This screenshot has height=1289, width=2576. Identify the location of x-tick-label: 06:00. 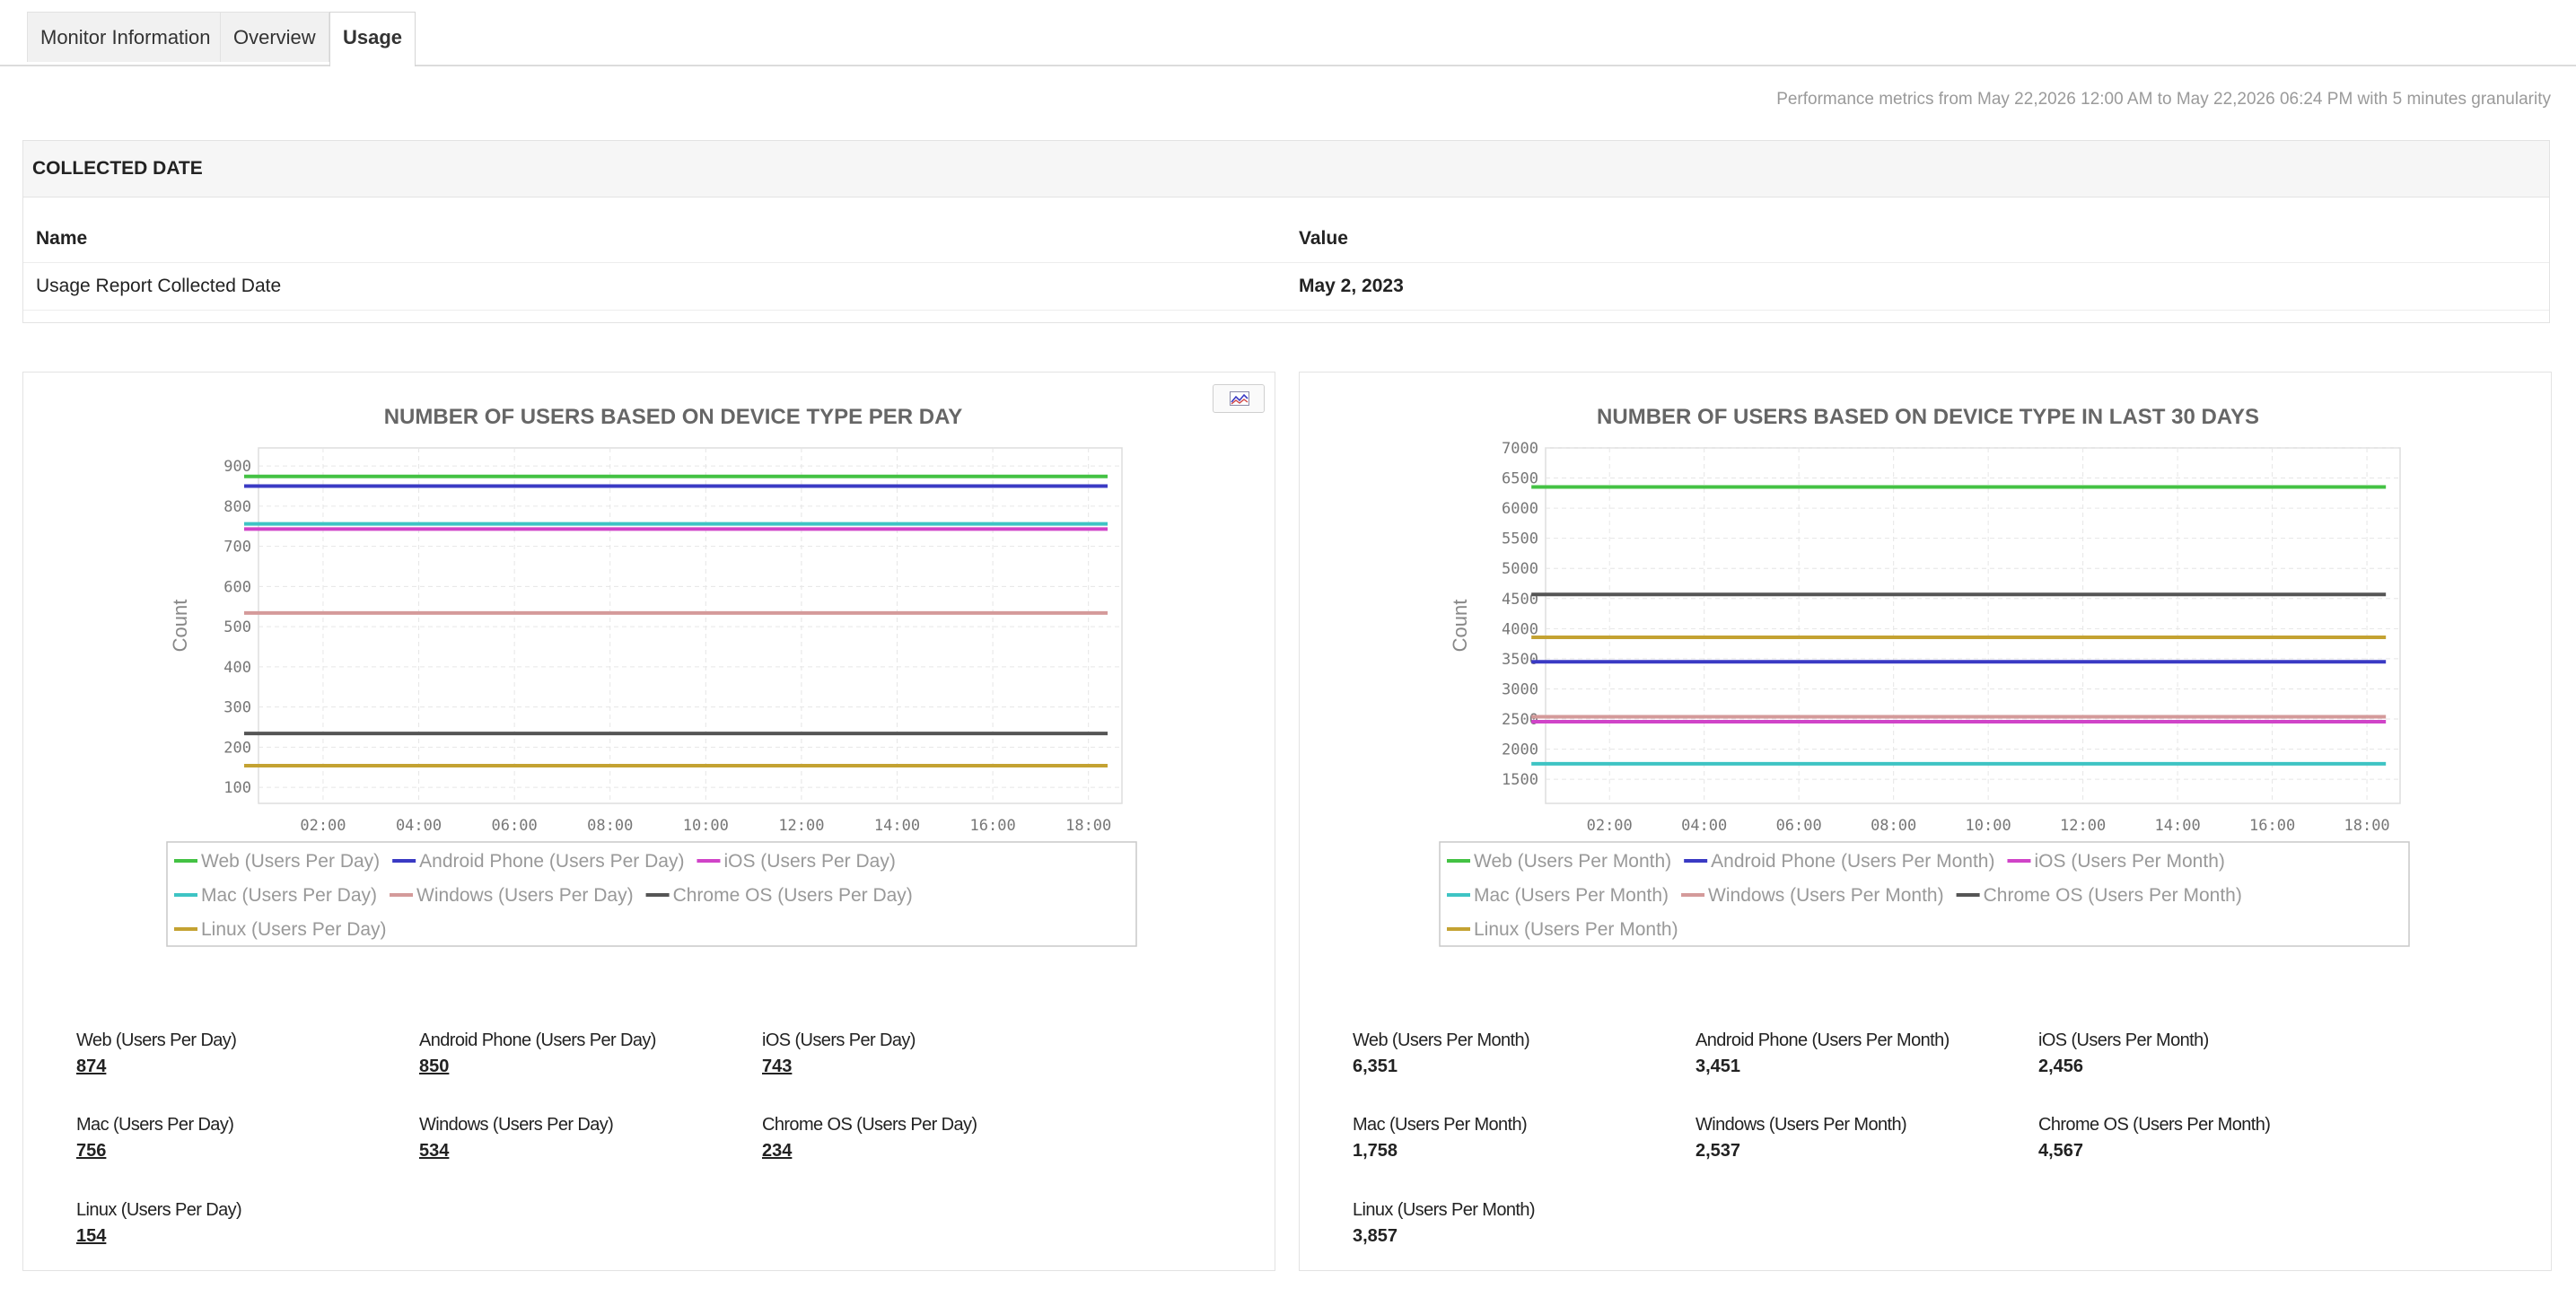
(1799, 826).